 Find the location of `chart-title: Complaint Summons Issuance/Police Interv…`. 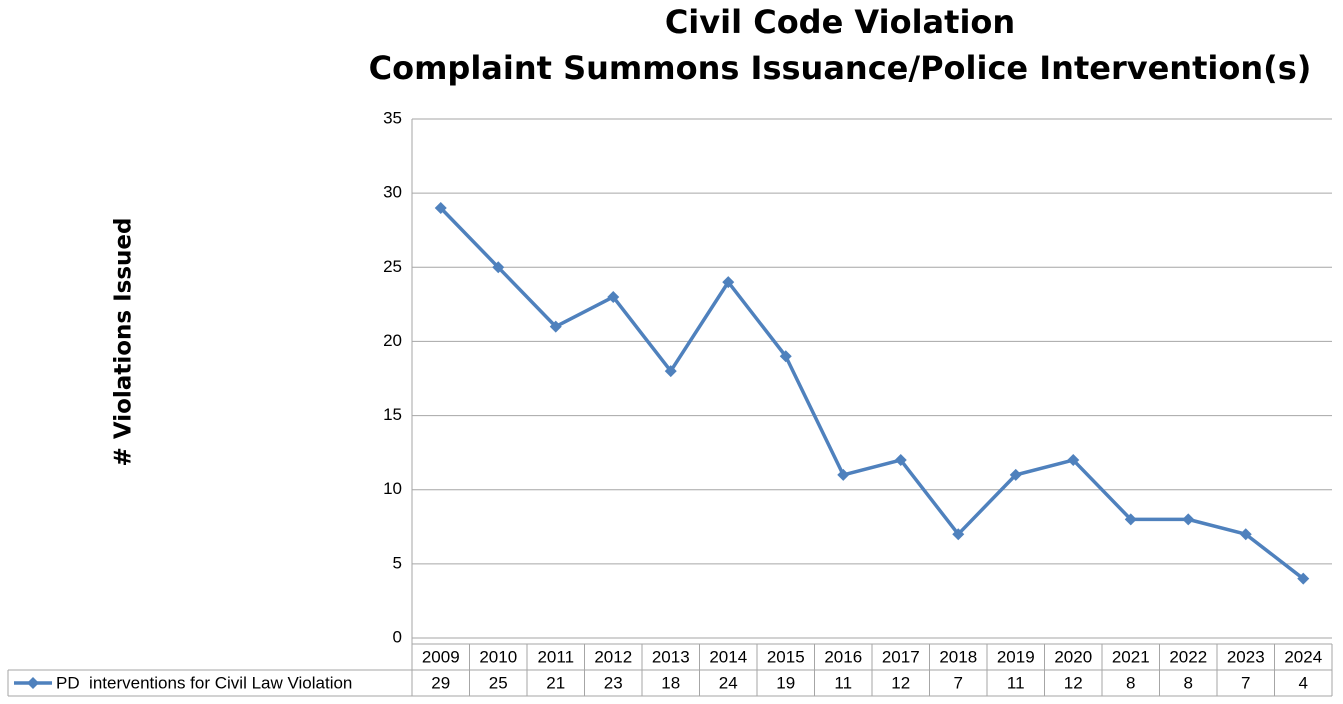

chart-title: Complaint Summons Issuance/Police Interv… is located at coordinates (840, 68).